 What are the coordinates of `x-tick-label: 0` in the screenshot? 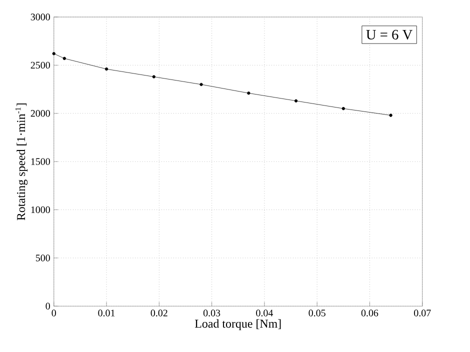 It's located at (54, 313).